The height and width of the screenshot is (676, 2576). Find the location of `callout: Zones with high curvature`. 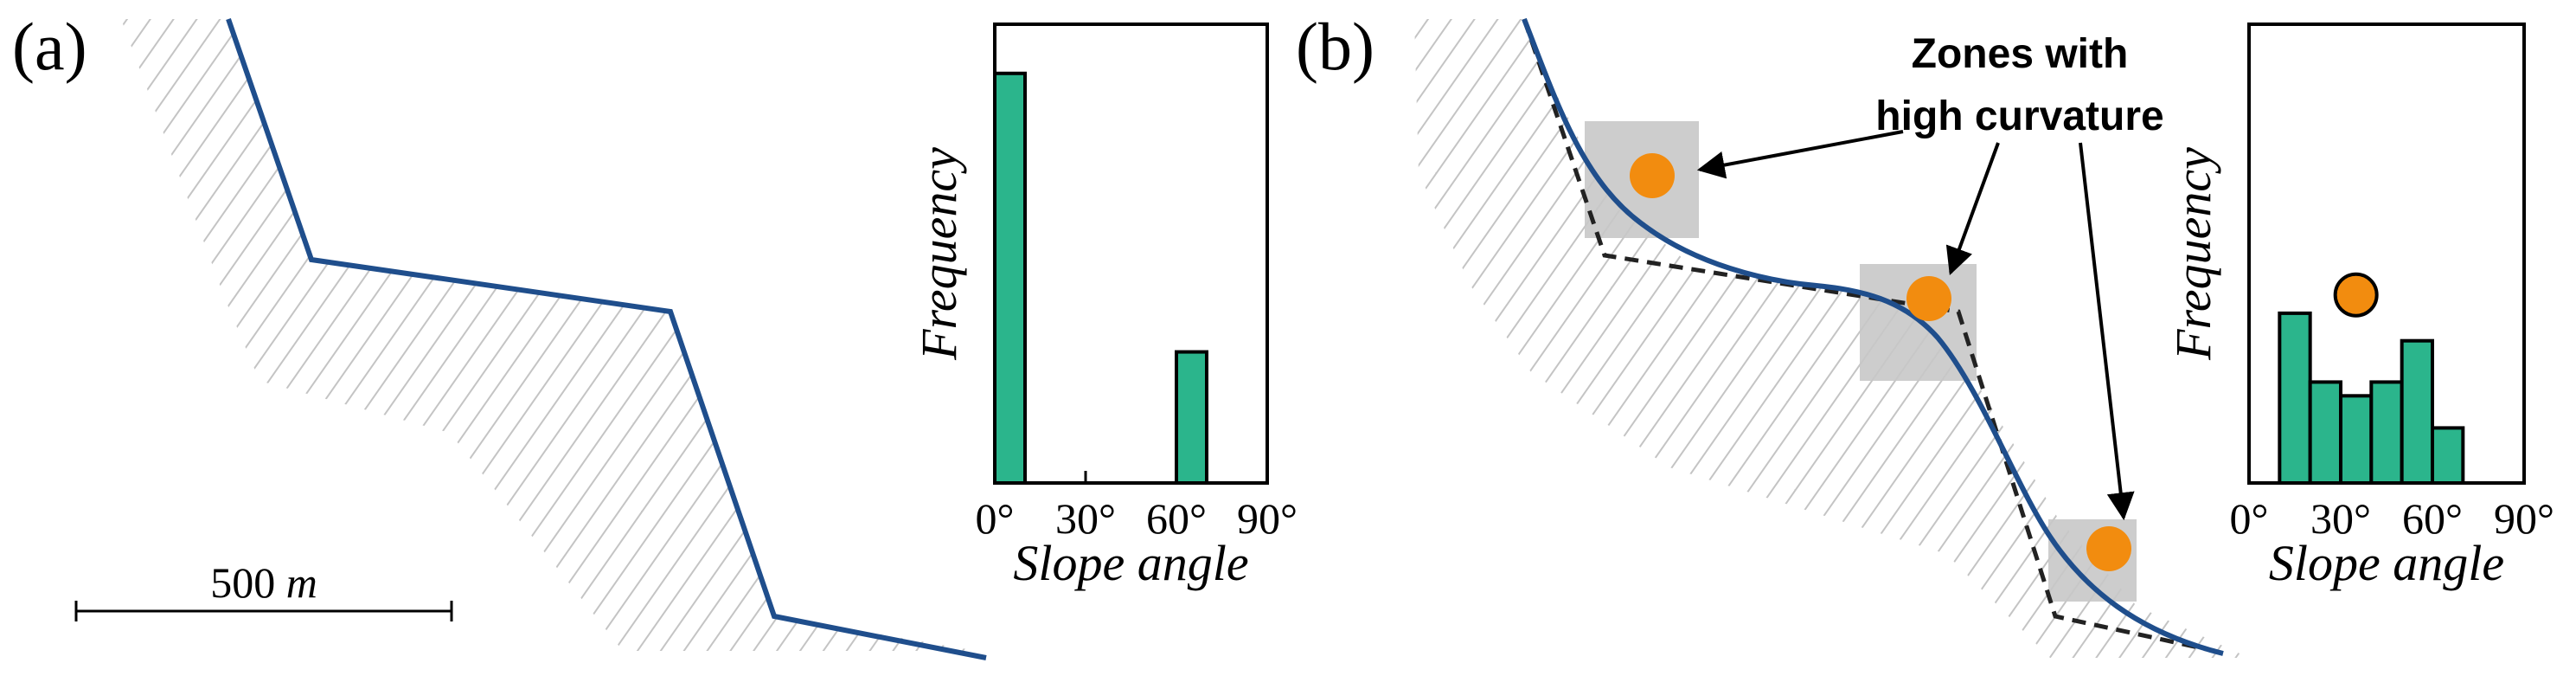

callout: Zones with high curvature is located at coordinates (1930, 276).